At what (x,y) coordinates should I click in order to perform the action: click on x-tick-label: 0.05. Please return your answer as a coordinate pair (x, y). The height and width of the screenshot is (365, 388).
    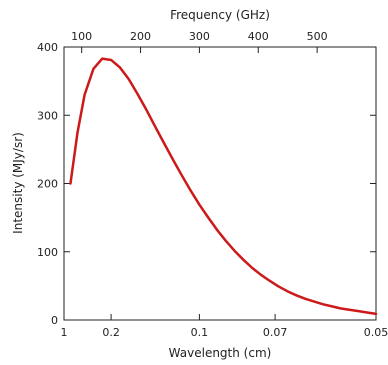
    Looking at the image, I should click on (376, 332).